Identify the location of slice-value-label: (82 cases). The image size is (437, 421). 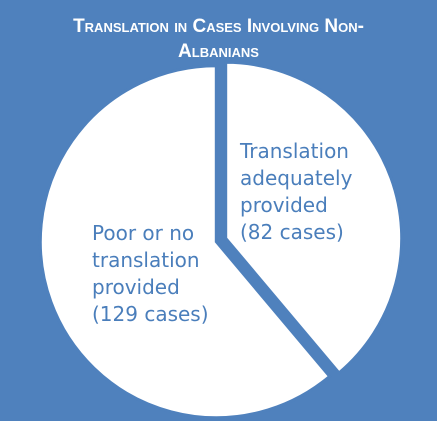
(292, 232).